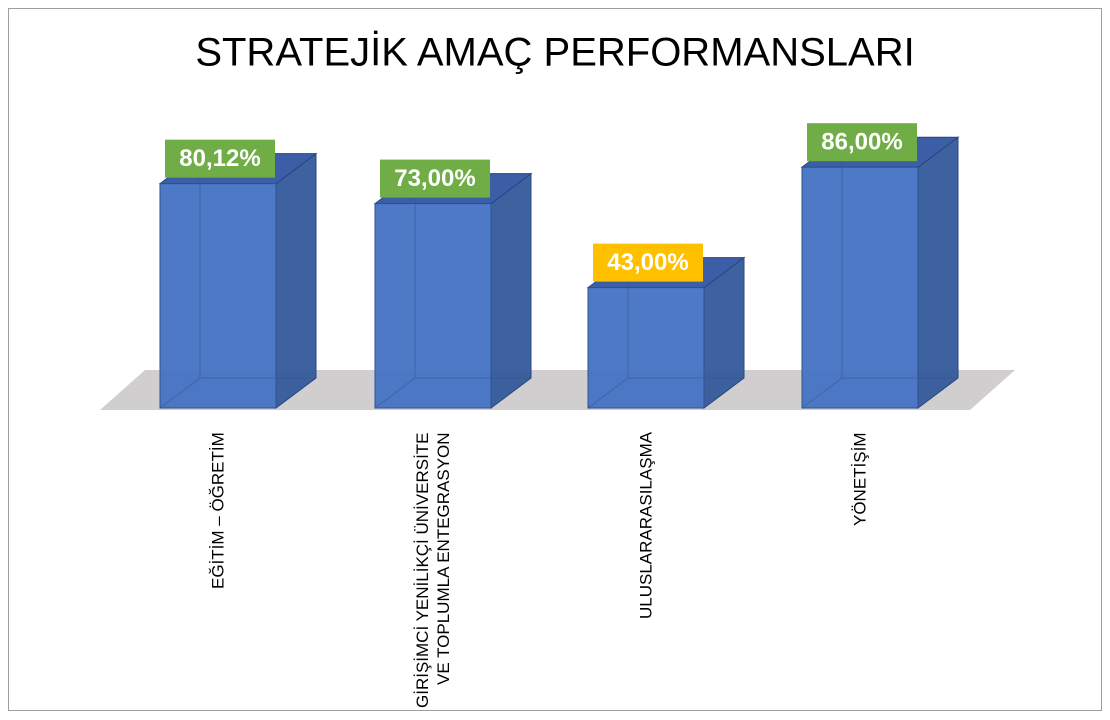 The width and height of the screenshot is (1110, 720). Describe the element at coordinates (218, 510) in the screenshot. I see `x-tick-label: EĞİTİM – ÖĞRETİM` at that location.